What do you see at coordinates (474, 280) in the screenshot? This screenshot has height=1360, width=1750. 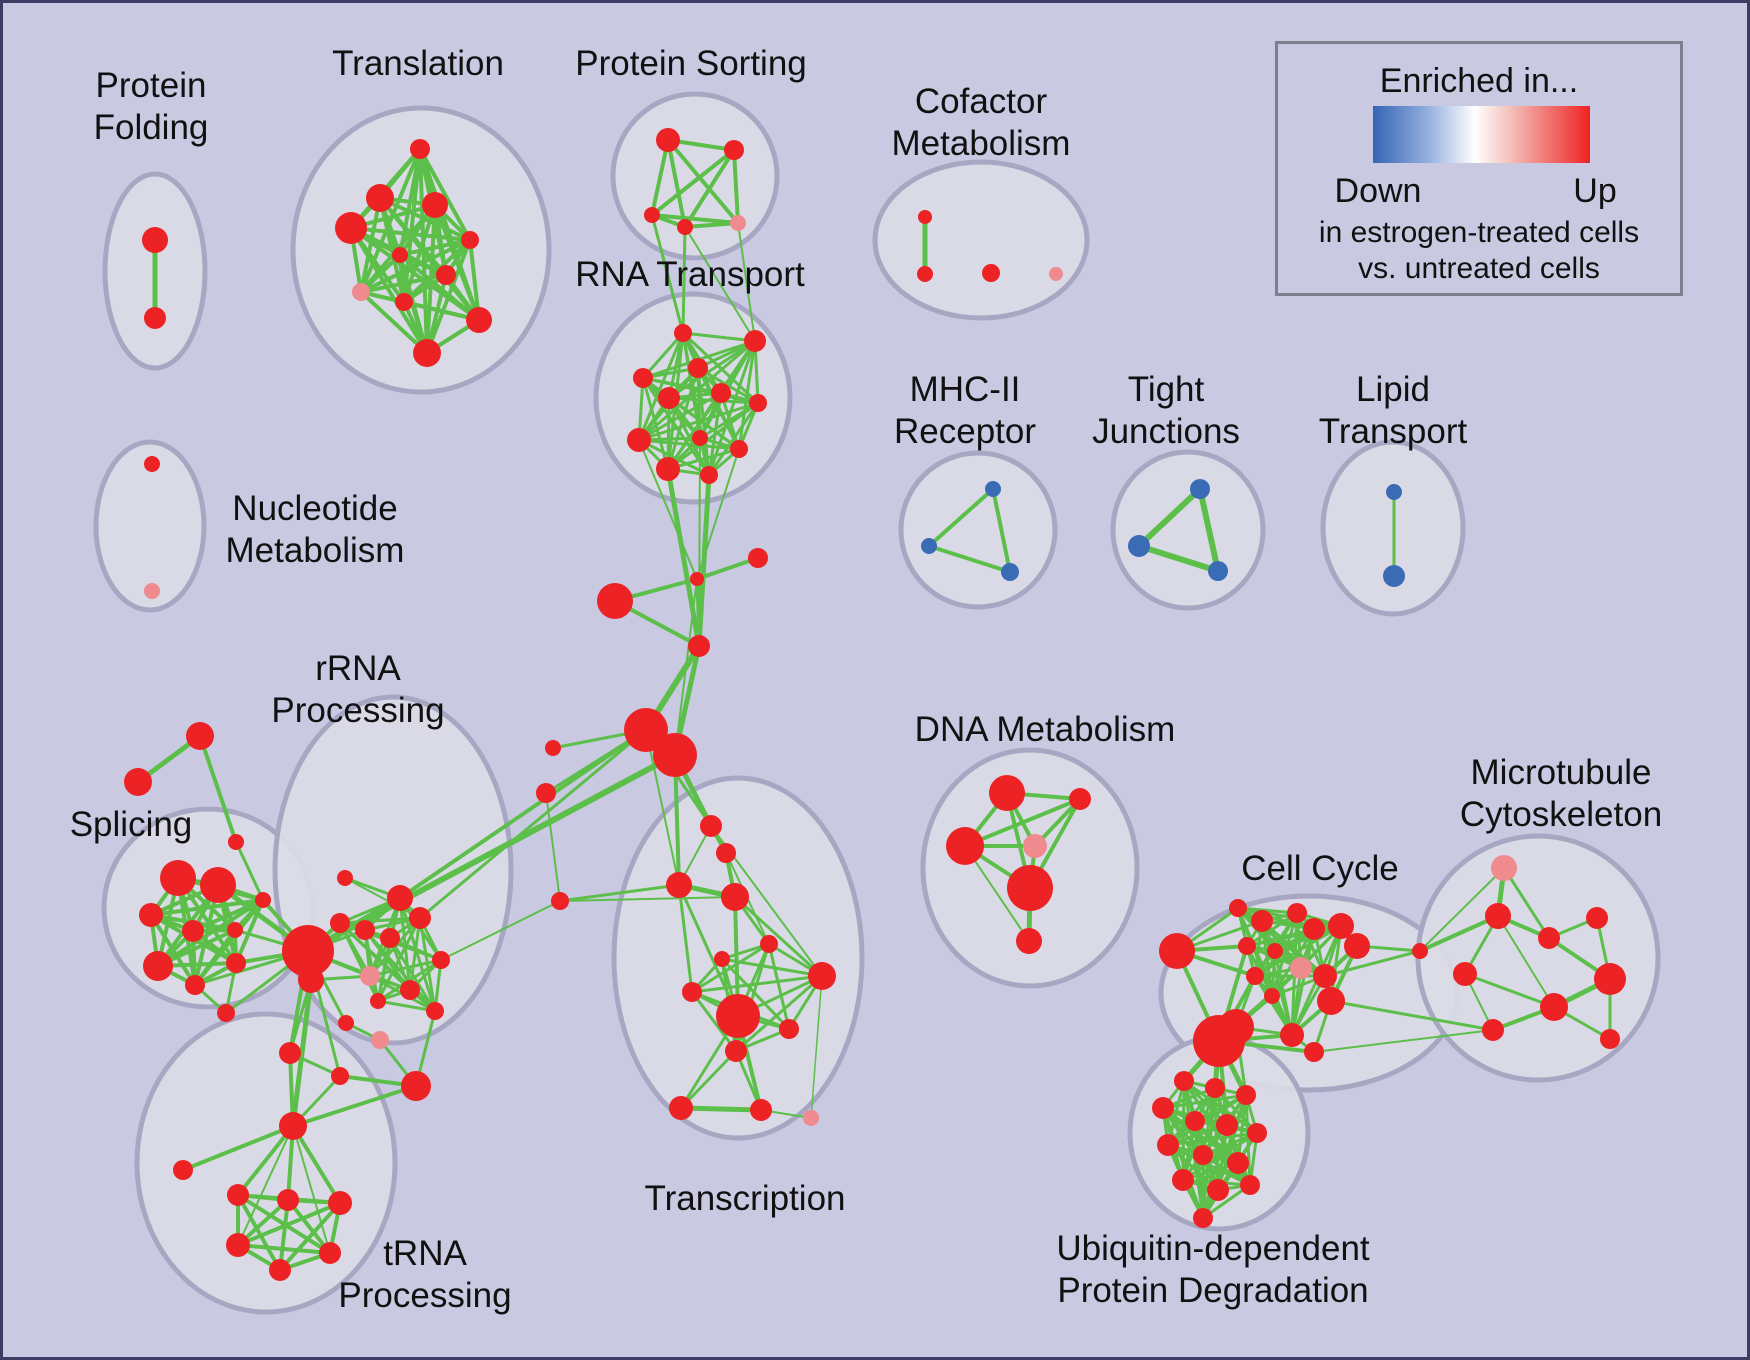 I see `edge-t5-t10` at bounding box center [474, 280].